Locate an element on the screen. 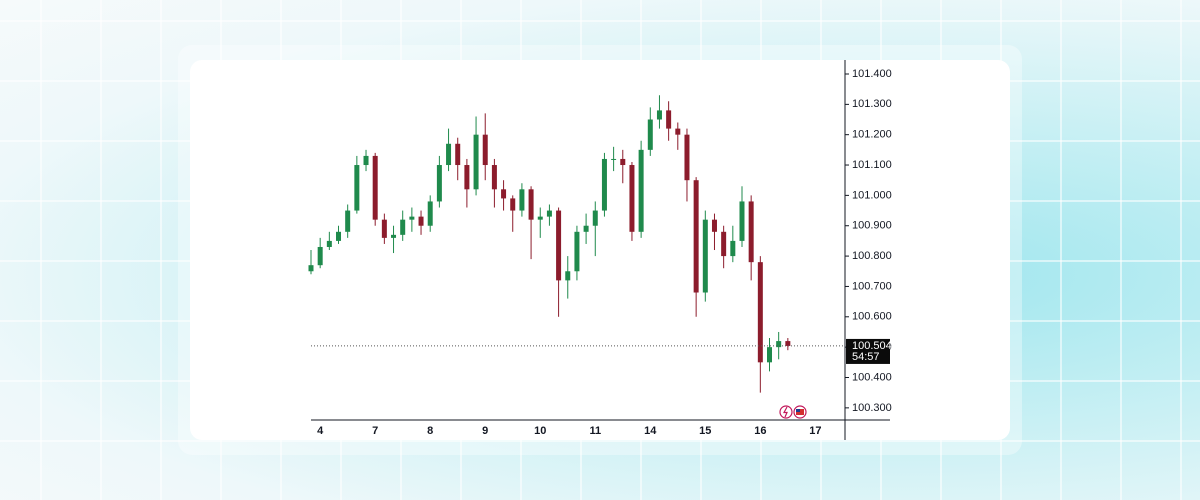 The height and width of the screenshot is (500, 1200). y-tick-label: 100.800 is located at coordinates (872, 256).